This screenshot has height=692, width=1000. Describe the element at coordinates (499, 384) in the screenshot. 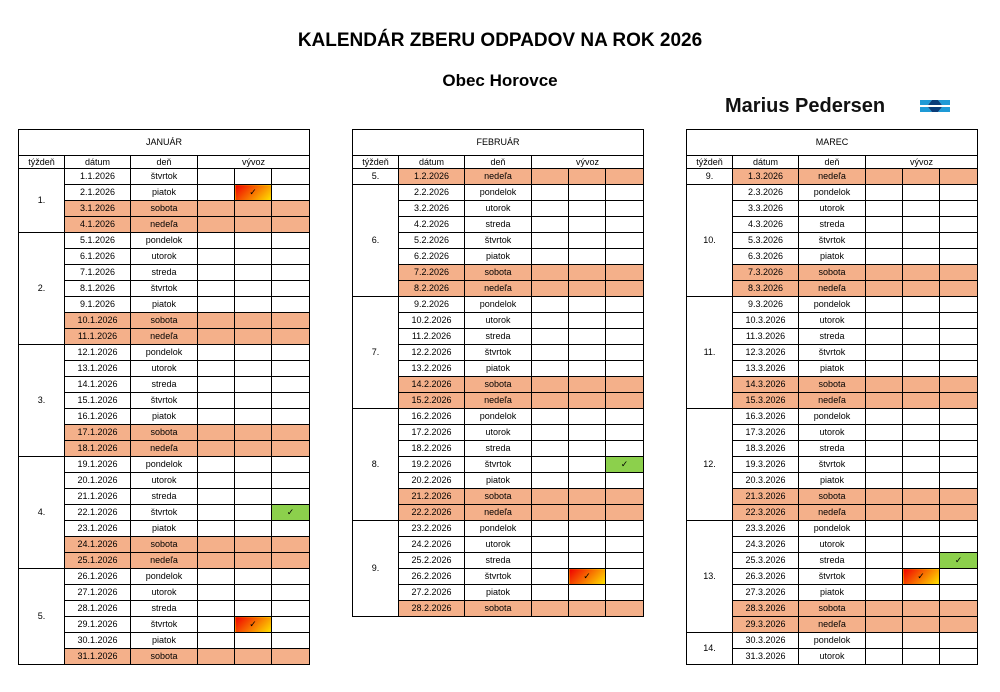

I see `day-row: 14.2.2026 sobota` at that location.